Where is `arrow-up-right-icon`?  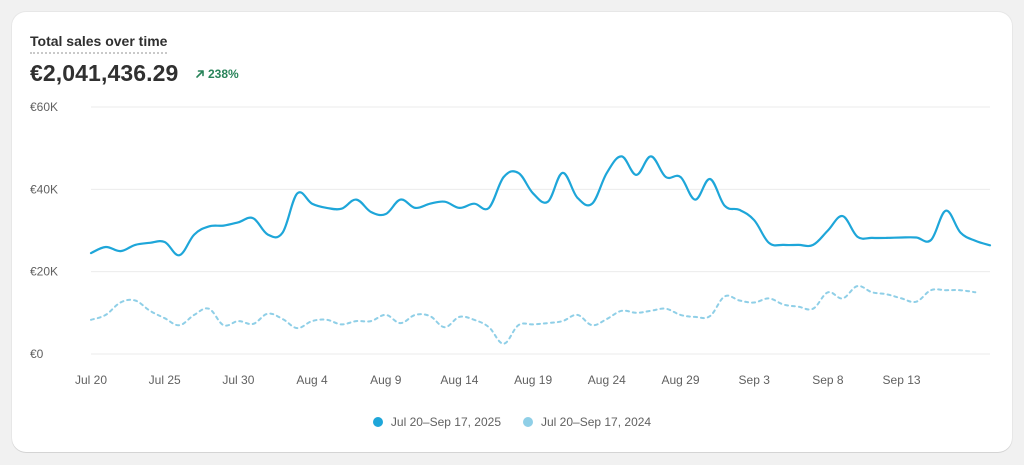 arrow-up-right-icon is located at coordinates (200, 74).